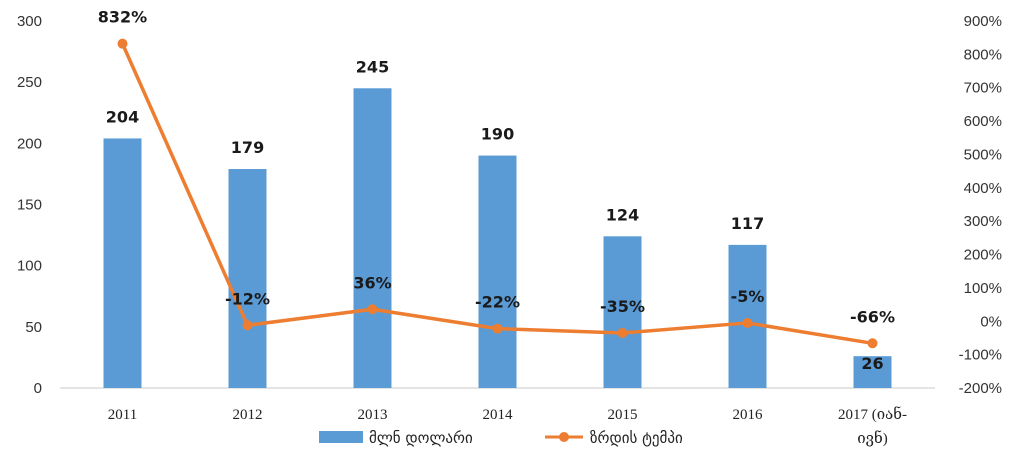  I want to click on line-data-label: -12%, so click(247, 298).